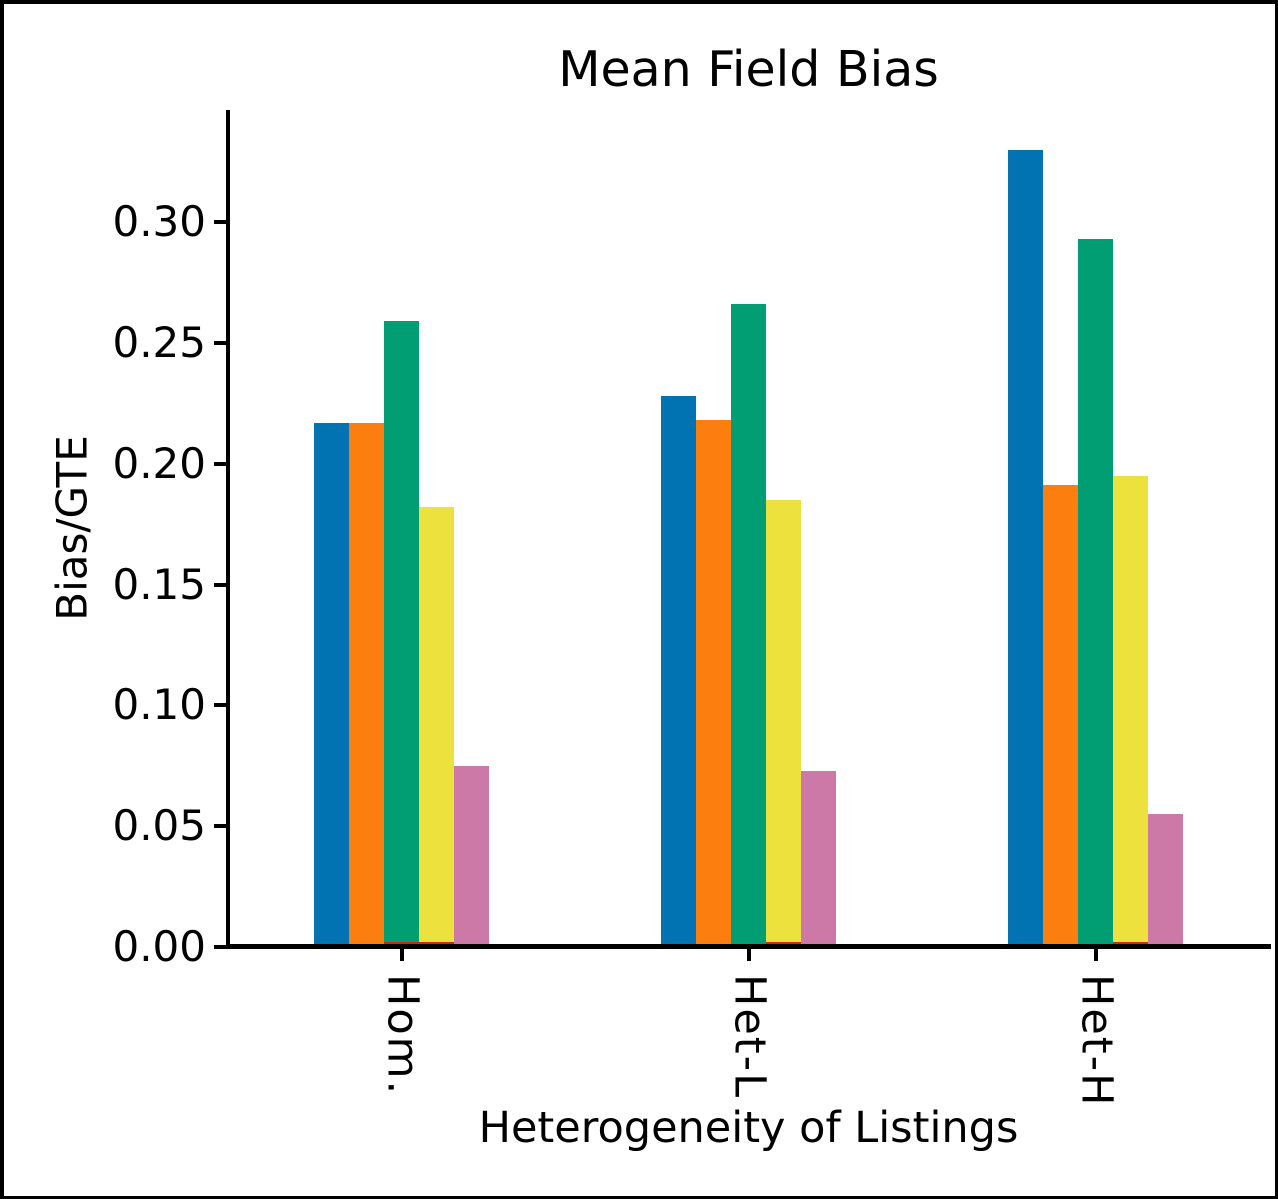 Image resolution: width=1278 pixels, height=1199 pixels. I want to click on chart-title: Mean Field Bias, so click(748, 69).